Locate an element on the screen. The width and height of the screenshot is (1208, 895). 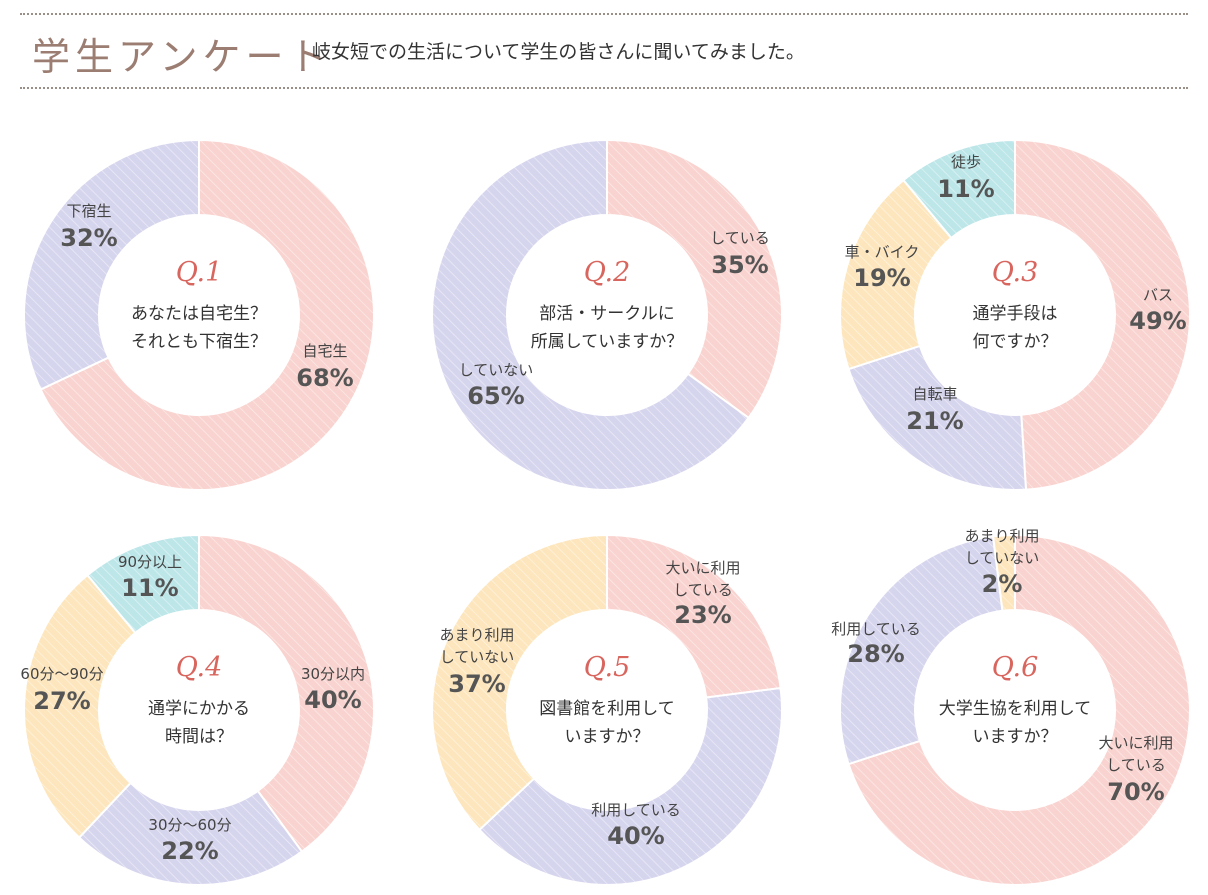
slice-percent: 37% is located at coordinates (476, 684).